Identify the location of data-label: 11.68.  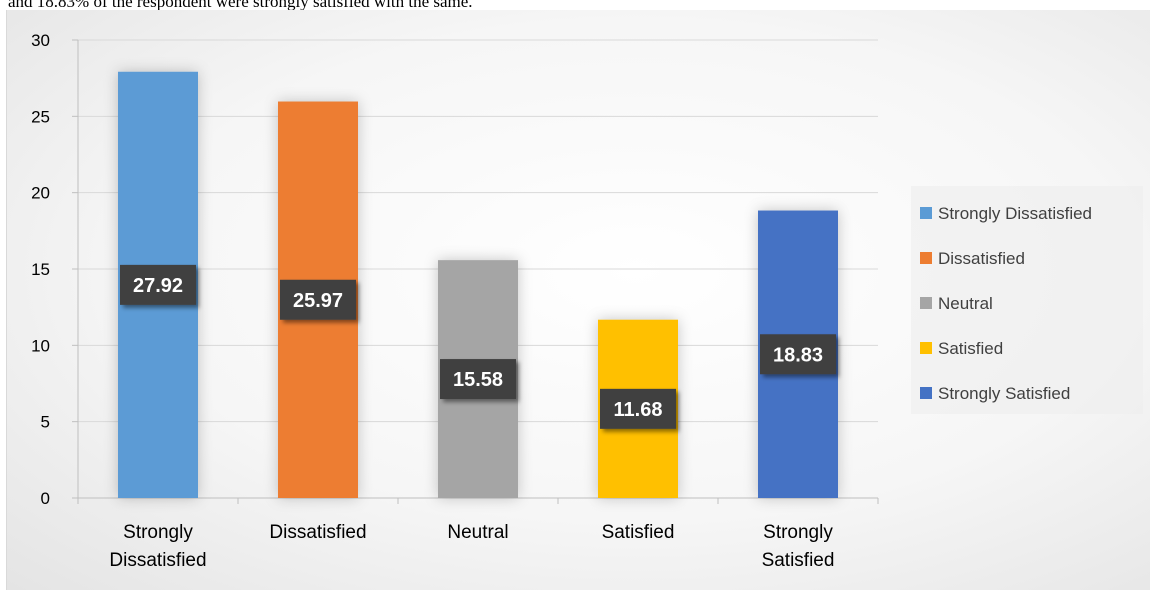
(638, 410).